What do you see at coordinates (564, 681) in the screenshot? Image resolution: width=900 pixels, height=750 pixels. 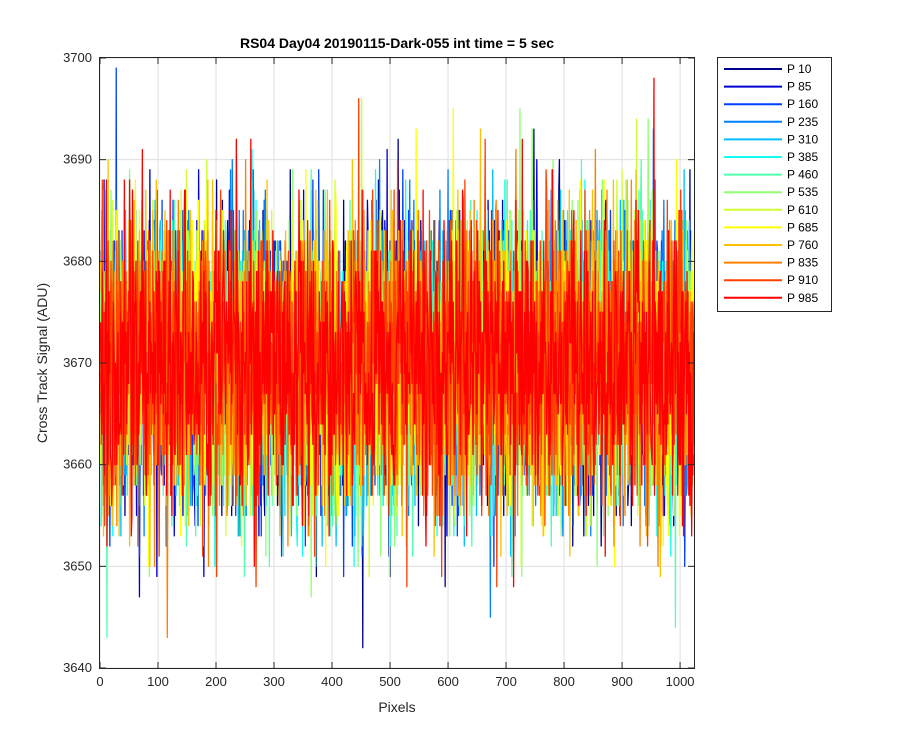 I see `x-tick-label: 800` at bounding box center [564, 681].